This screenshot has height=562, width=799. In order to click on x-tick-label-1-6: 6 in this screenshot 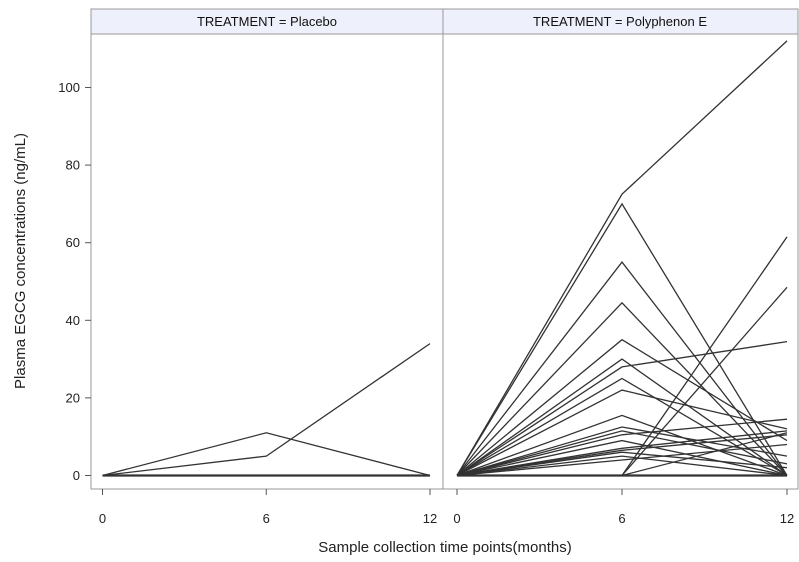, I will do `click(621, 518)`.